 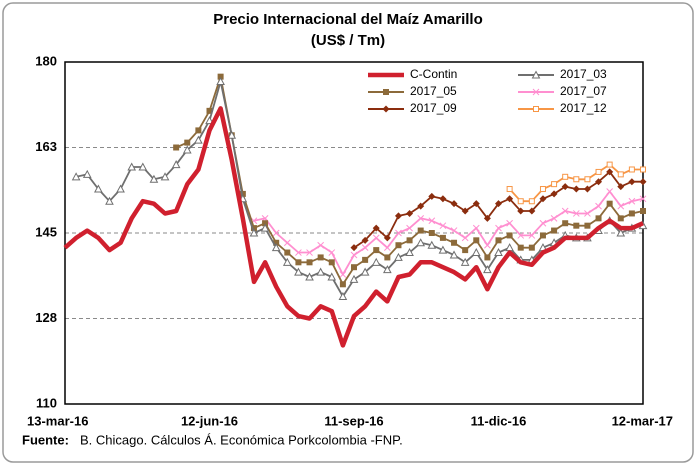 What do you see at coordinates (583, 91) in the screenshot?
I see `legend-label: 2017_07` at bounding box center [583, 91].